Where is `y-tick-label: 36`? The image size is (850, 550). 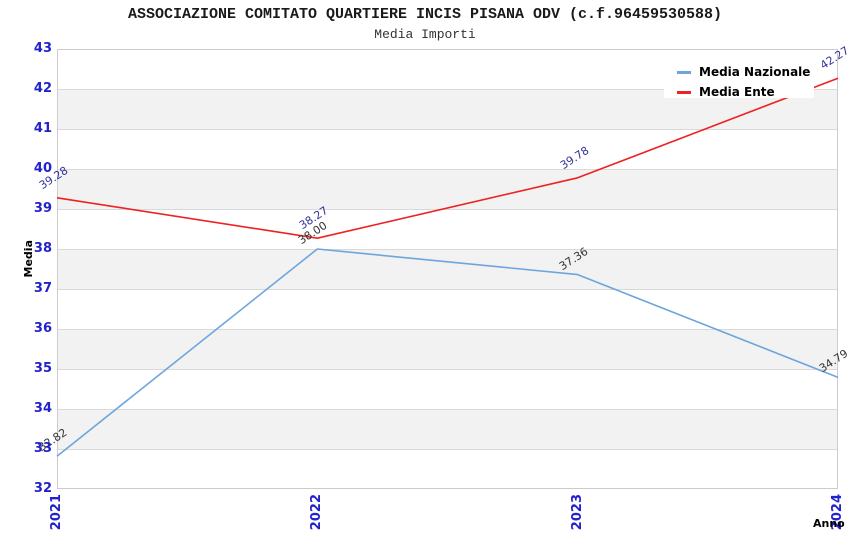
y-tick-label: 36 is located at coordinates (42, 328).